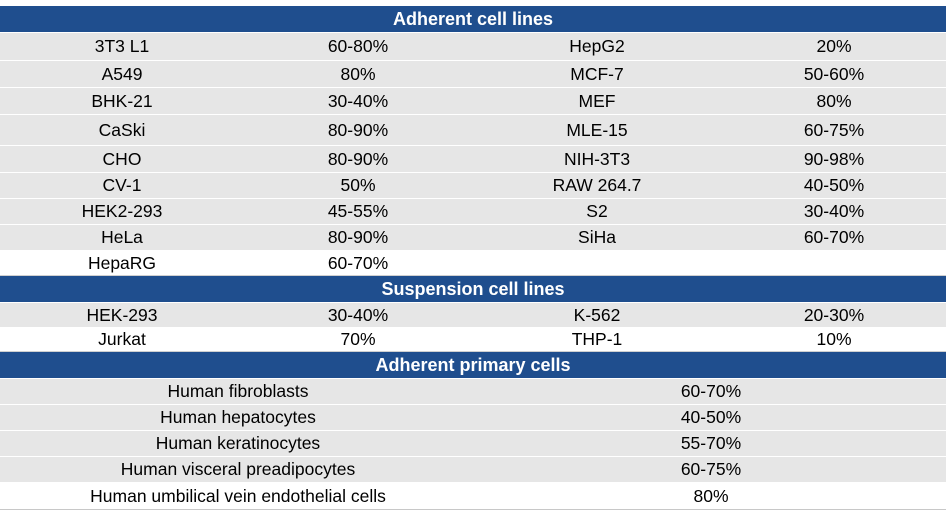 The width and height of the screenshot is (946, 512). What do you see at coordinates (238, 495) in the screenshot?
I see `cell-type-name: Human umbilical vein endothelial cells` at bounding box center [238, 495].